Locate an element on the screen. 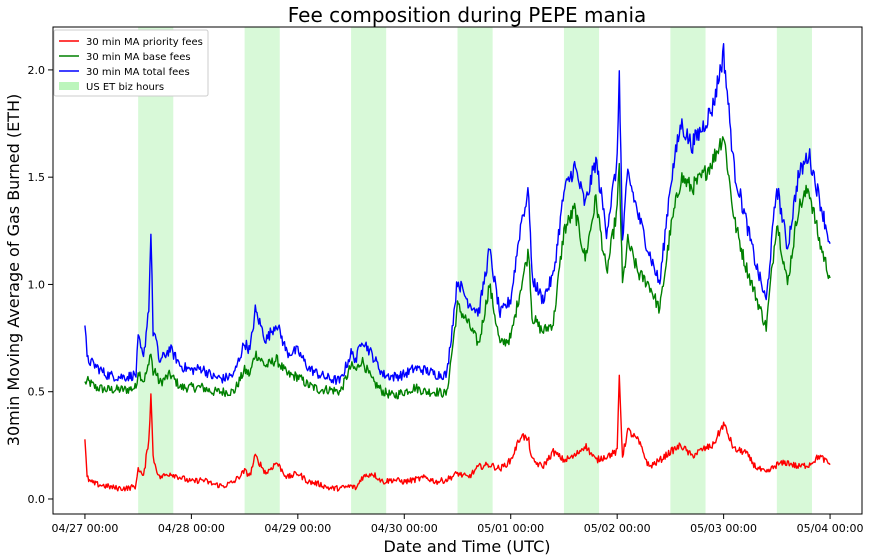 The height and width of the screenshot is (560, 893). x-tick-label: 04/29 00:00 is located at coordinates (297, 528).